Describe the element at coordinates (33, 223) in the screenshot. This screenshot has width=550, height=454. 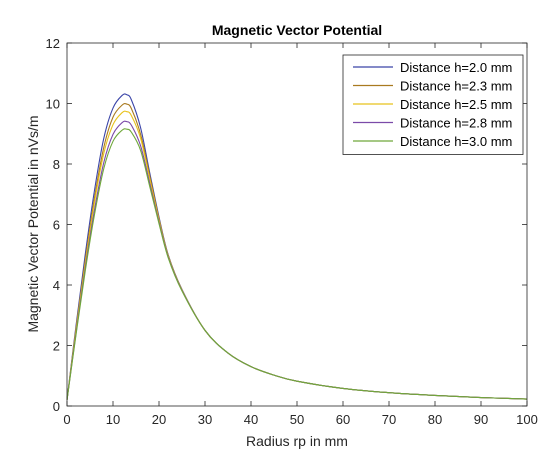
I see `y-axis-label: Magnetic Vector Potential in nVs/m` at that location.